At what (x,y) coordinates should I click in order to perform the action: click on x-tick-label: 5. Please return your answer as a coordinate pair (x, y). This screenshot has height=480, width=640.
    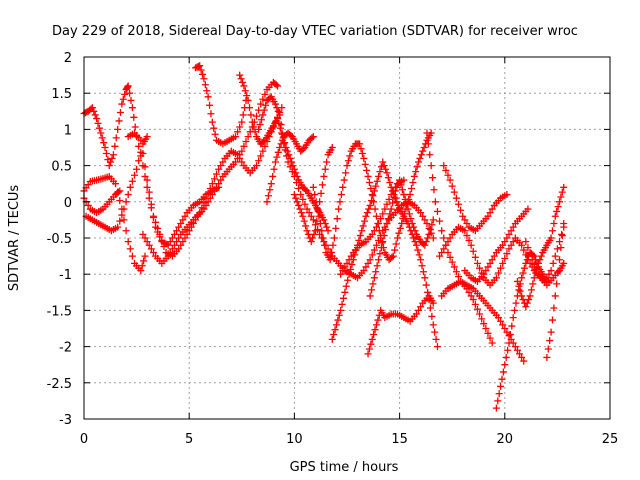
    Looking at the image, I should click on (189, 439).